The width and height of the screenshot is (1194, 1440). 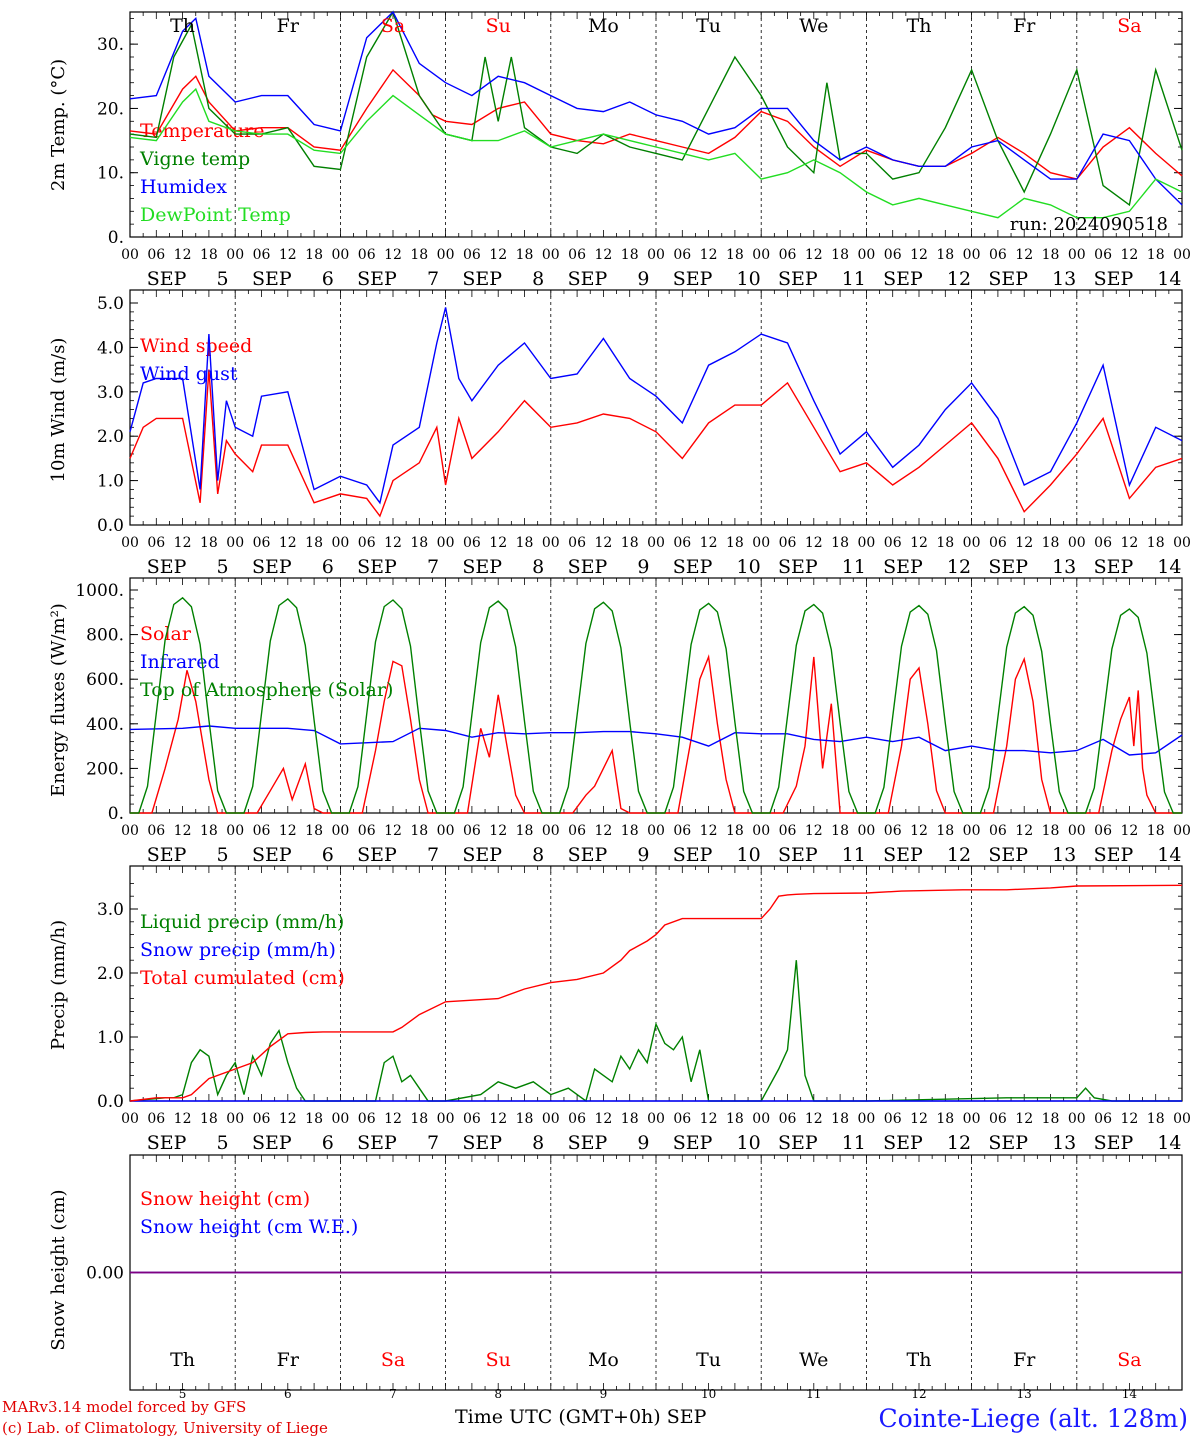 I want to click on legend-entry: Snow height (cm), so click(x=225, y=1199).